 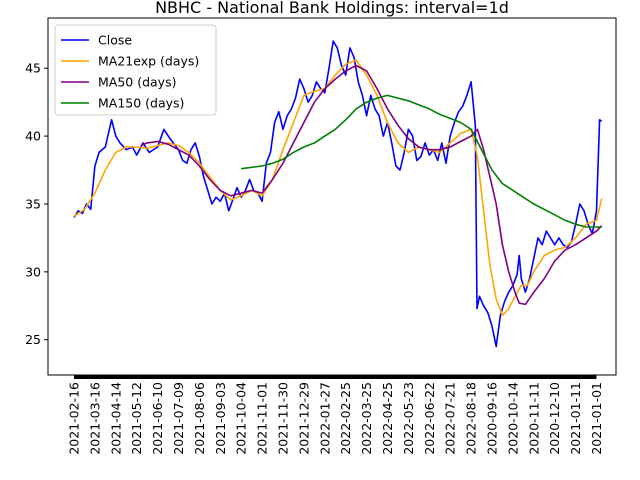 What do you see at coordinates (387, 418) in the screenshot?
I see `x-tick-label-15: 2022-04-25` at bounding box center [387, 418].